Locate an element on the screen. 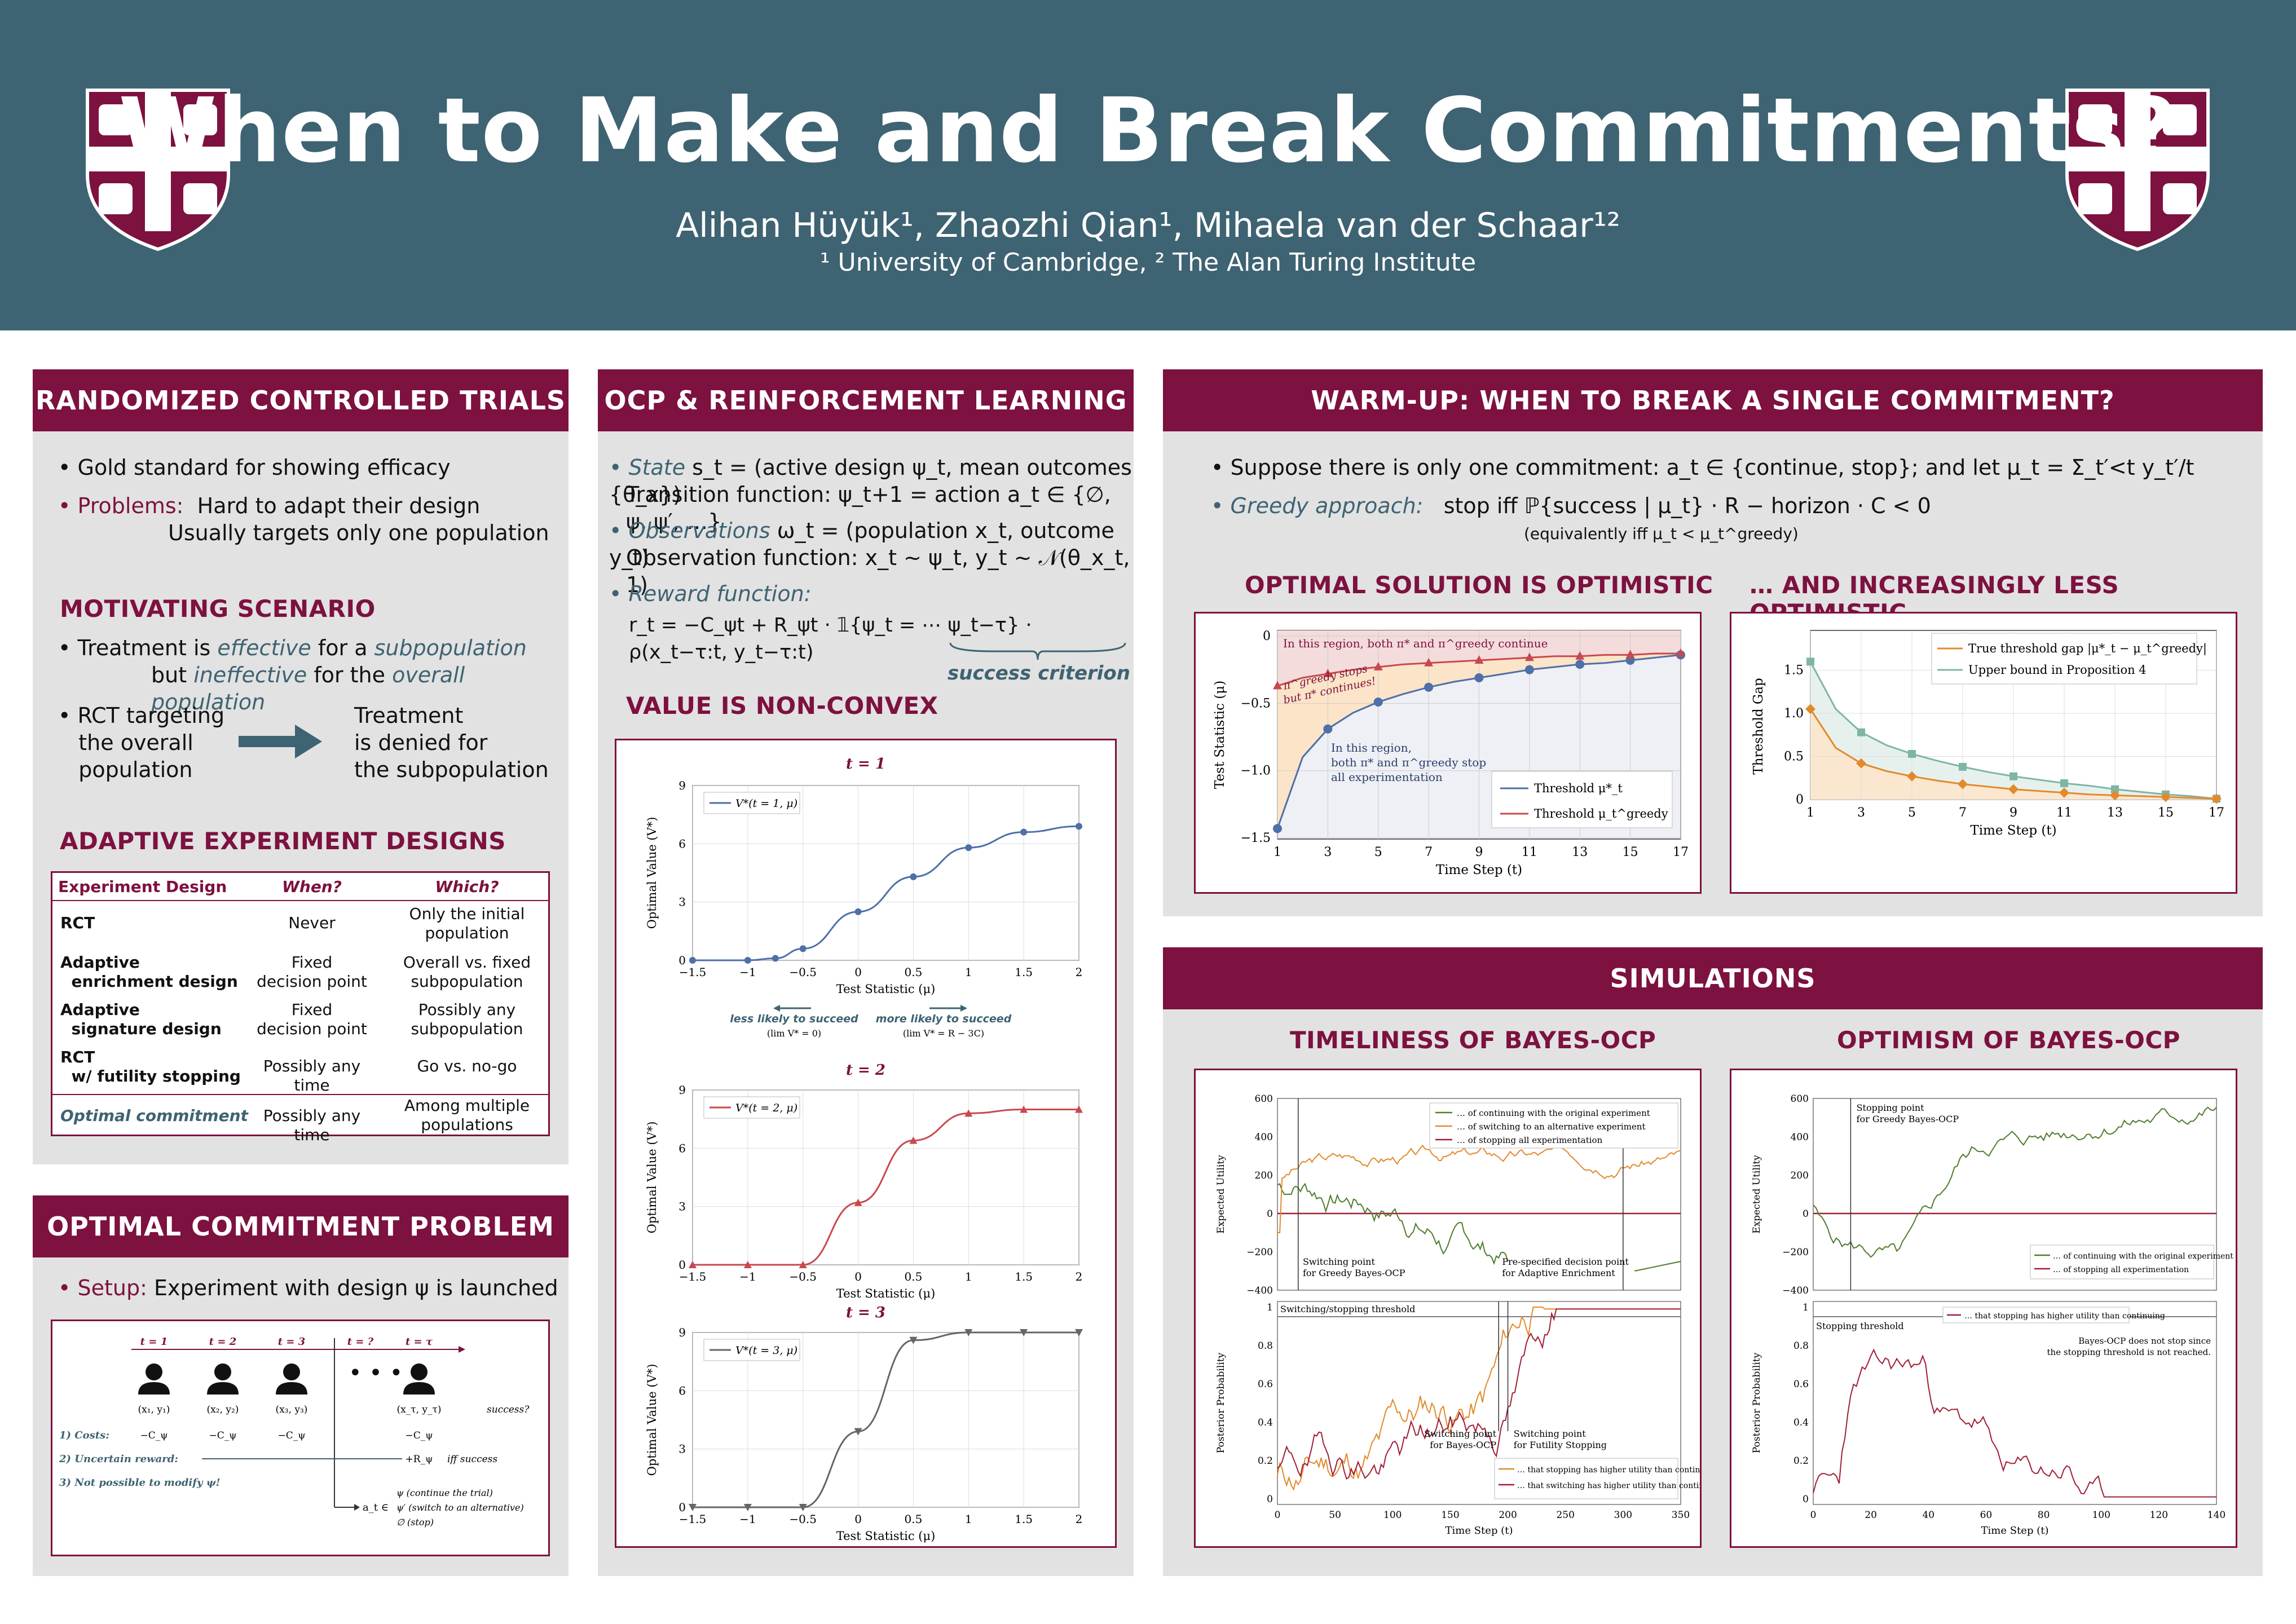 This screenshot has height=1624, width=2296. tick-label: 20 is located at coordinates (1871, 1515).